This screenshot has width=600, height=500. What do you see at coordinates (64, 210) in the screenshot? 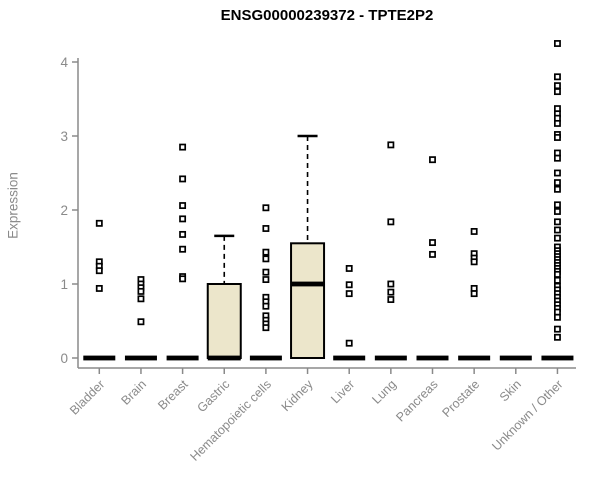
I see `y-tick-label: 2` at bounding box center [64, 210].